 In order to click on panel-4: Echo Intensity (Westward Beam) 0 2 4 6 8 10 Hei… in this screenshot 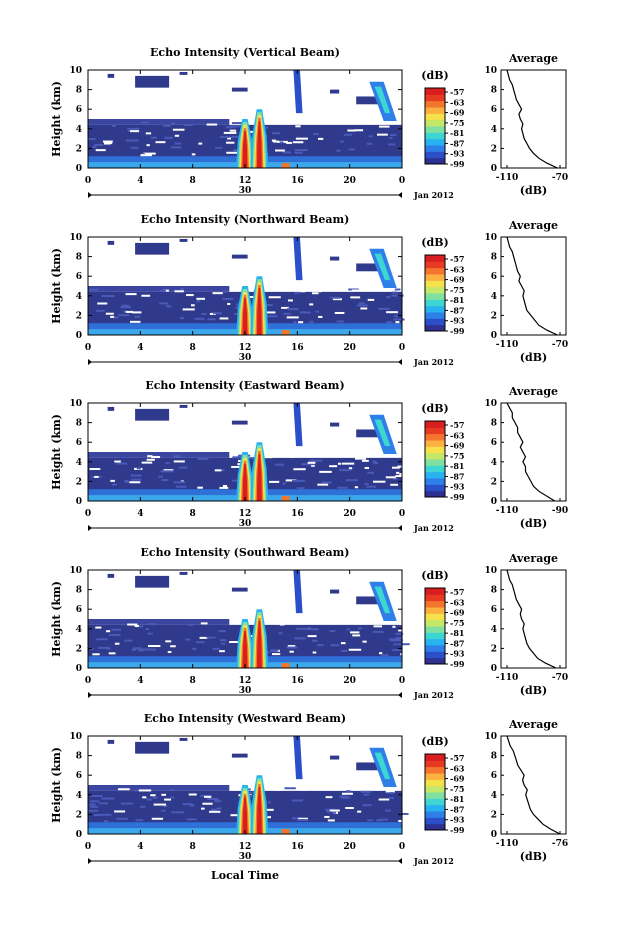, I will do `click(309, 789)`.